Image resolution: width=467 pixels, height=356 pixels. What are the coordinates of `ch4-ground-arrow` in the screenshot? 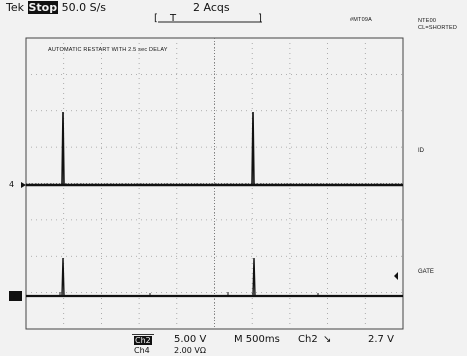 It's located at (23, 185).